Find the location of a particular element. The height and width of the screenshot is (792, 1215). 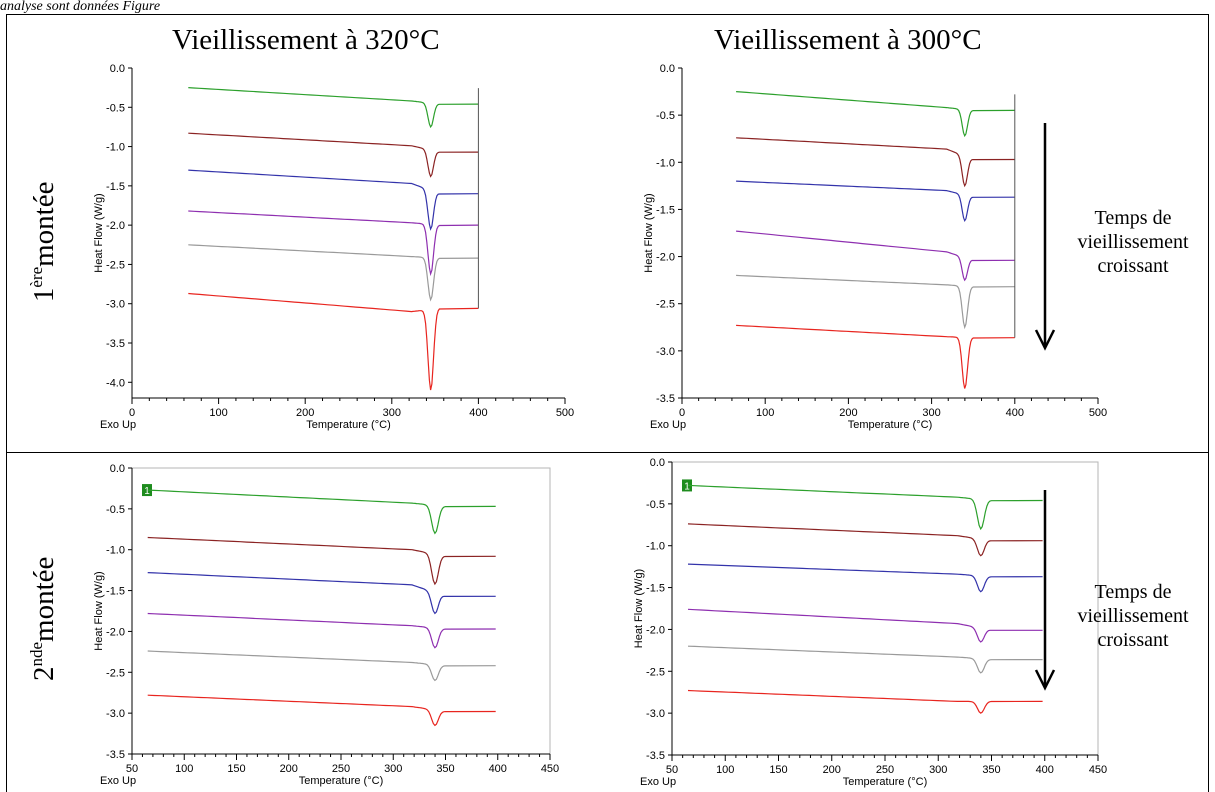

aging-note-bottom: Temps de vieillissement croissant is located at coordinates (1133, 616).